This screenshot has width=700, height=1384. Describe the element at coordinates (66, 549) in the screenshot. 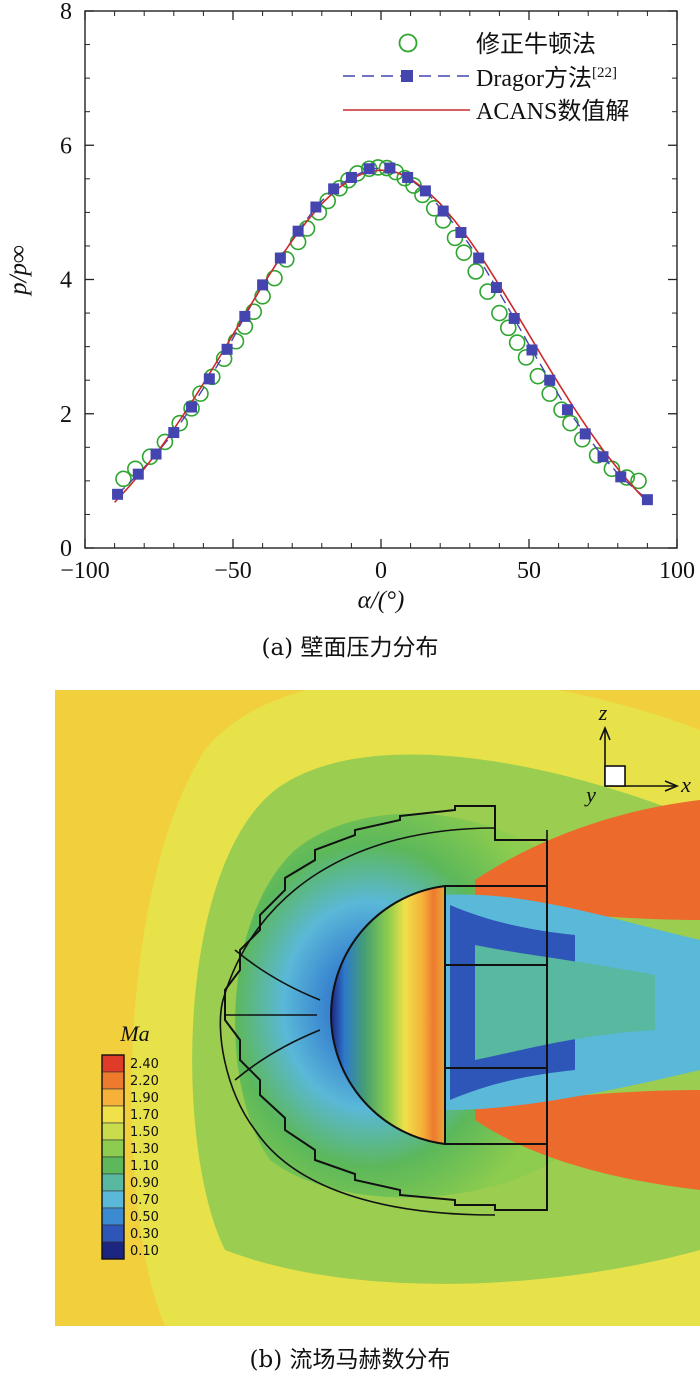

I see `y-tick-label: 0` at that location.